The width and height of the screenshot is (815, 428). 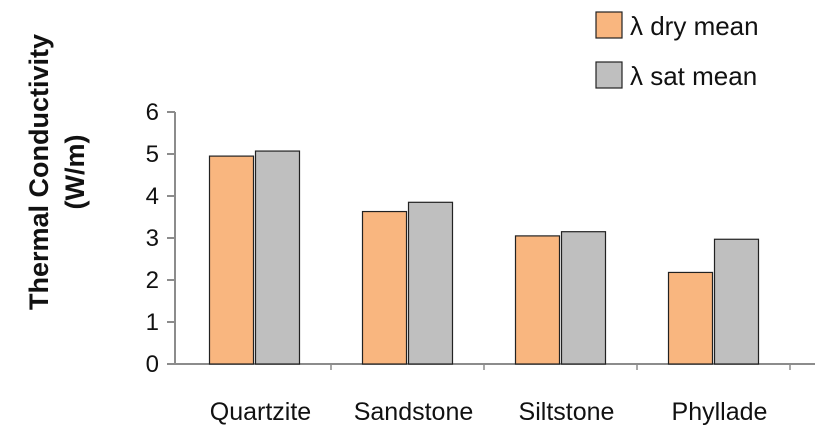 What do you see at coordinates (584, 298) in the screenshot?
I see `bar-siltstone-sat` at bounding box center [584, 298].